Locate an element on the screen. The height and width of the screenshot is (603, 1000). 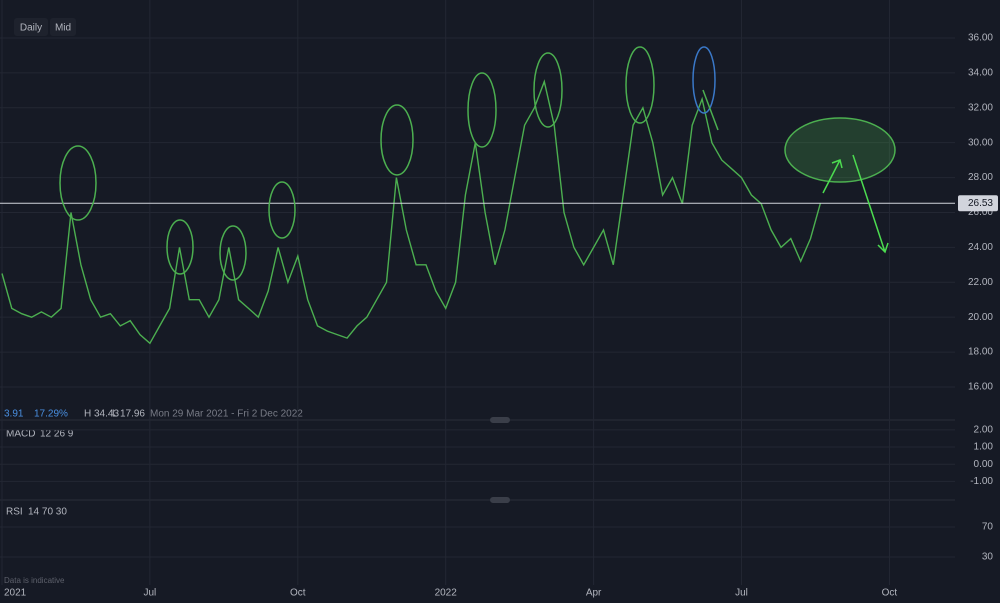
stat-range: Mon 29 Mar 2021 - Fri 2 Dec 2022 is located at coordinates (226, 414).